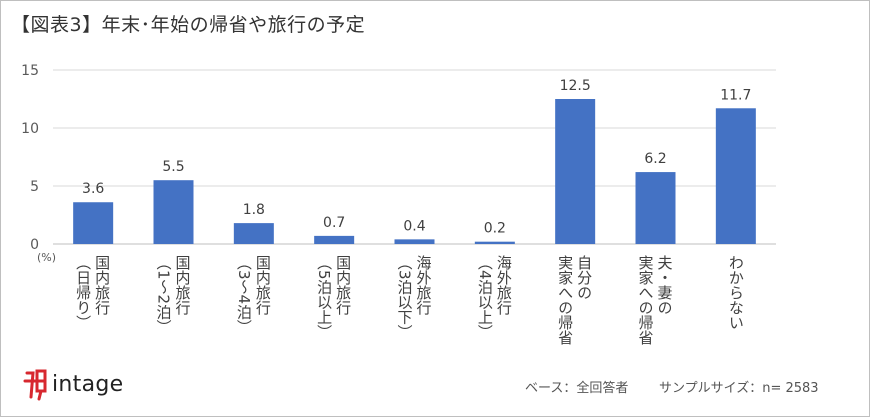 This screenshot has width=870, height=418. What do you see at coordinates (485, 297) in the screenshot?
I see `category-sublabel: （4泊以上）` at bounding box center [485, 297].